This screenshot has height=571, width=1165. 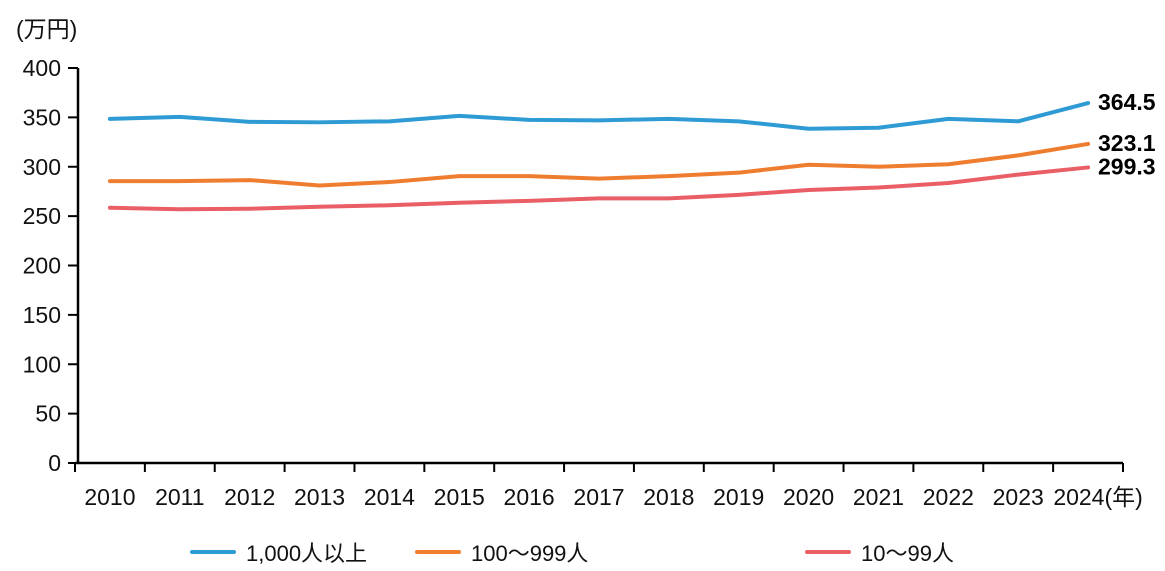 What do you see at coordinates (42, 167) in the screenshot?
I see `y-axis-label: 300` at bounding box center [42, 167].